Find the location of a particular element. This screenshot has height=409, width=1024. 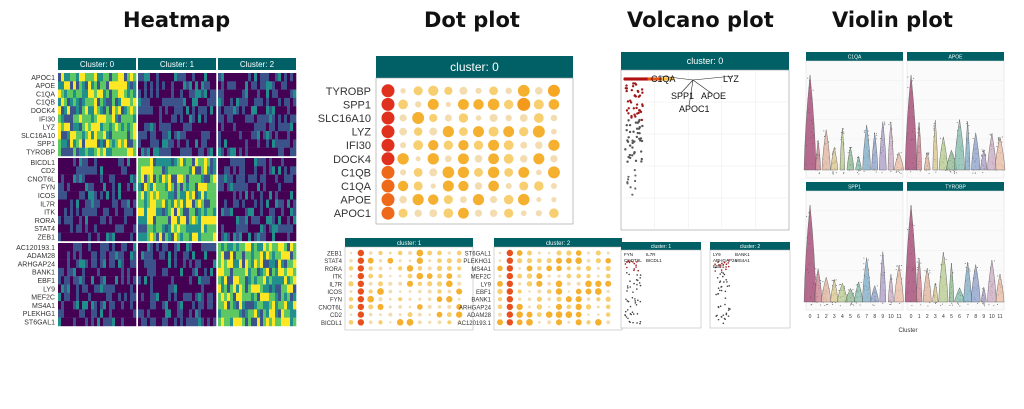

heatmap-row-label: ADAM28 is located at coordinates (41, 256).